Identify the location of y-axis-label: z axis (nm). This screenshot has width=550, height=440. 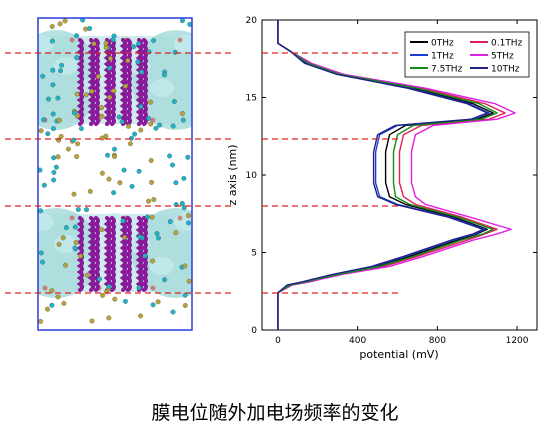
(232, 174).